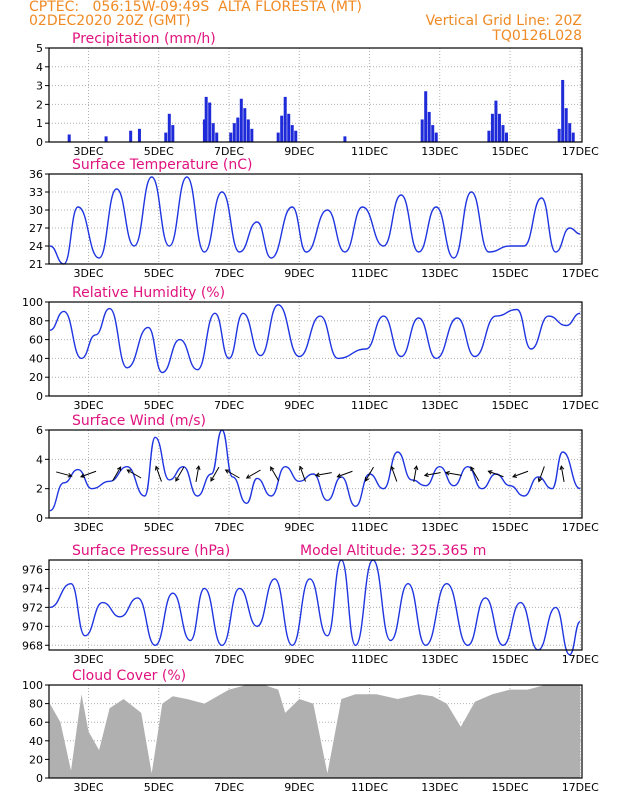  What do you see at coordinates (159, 527) in the screenshot?
I see `x-tick-label: 5DEC` at bounding box center [159, 527].